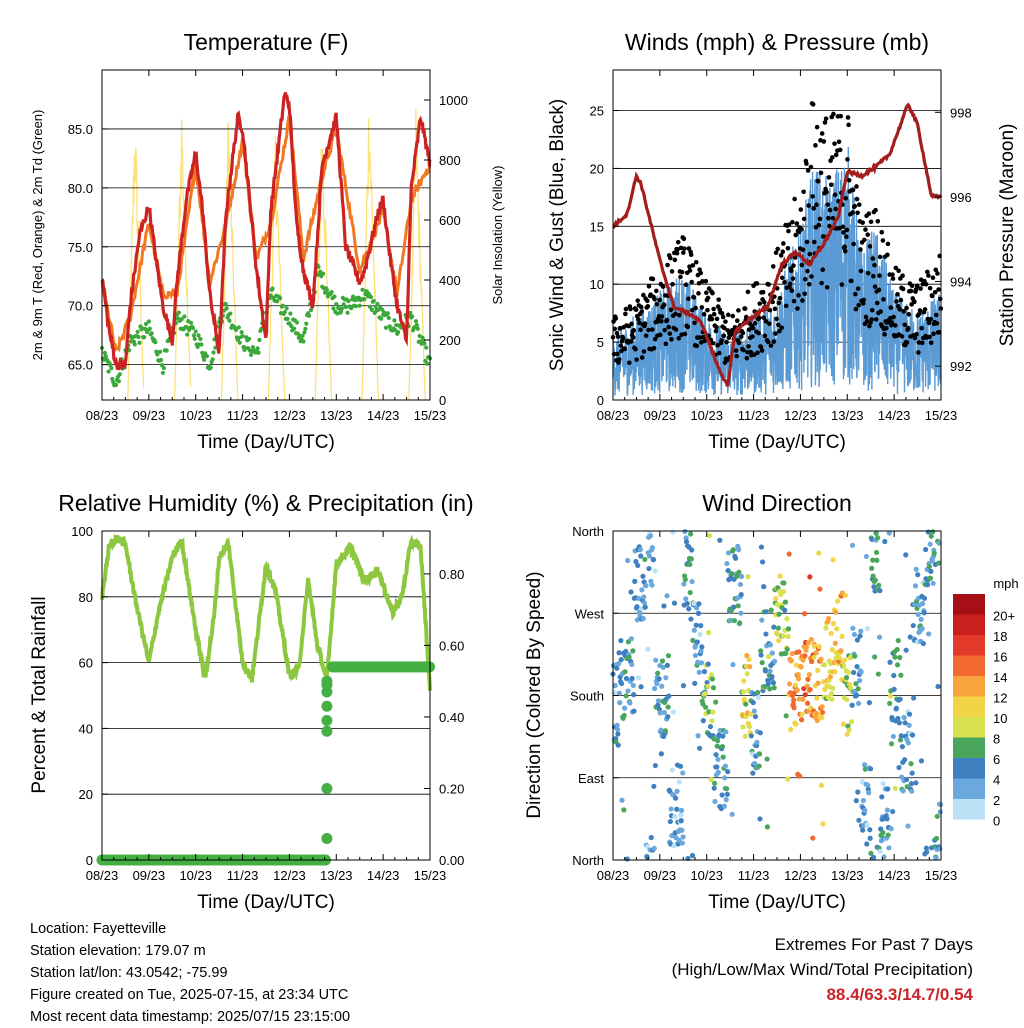 This screenshot has width=1024, height=1028. What do you see at coordinates (706, 415) in the screenshot?
I see `winds-xtick-label: 10/23` at bounding box center [706, 415].